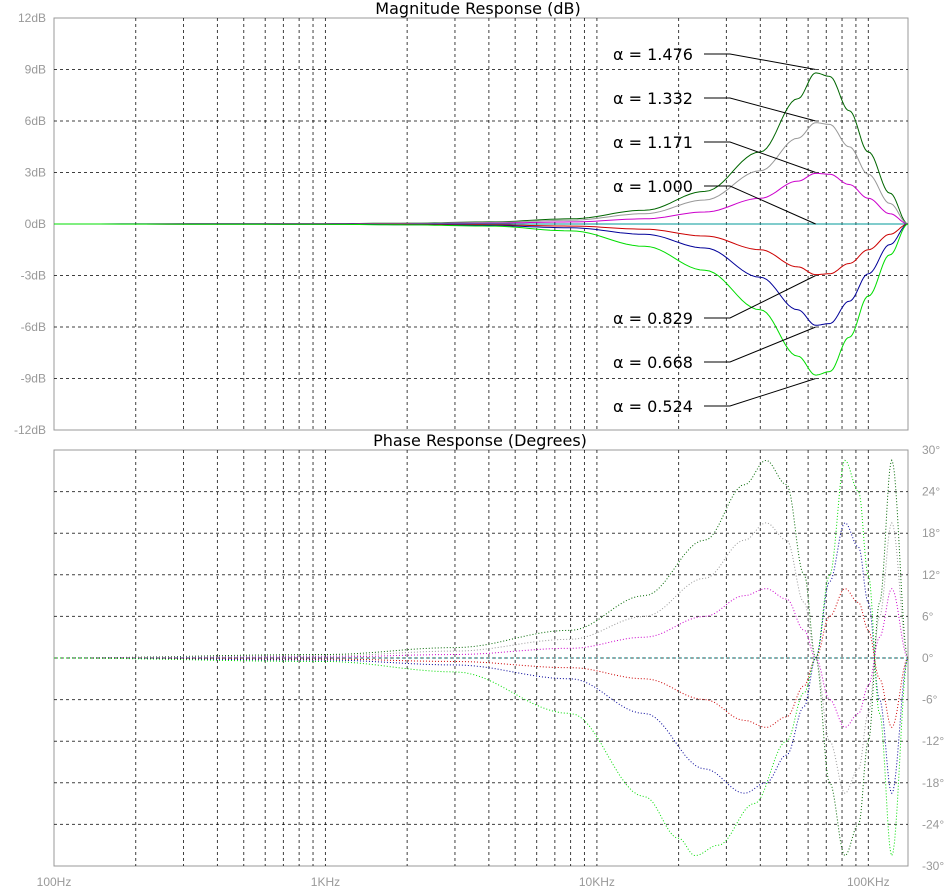 This screenshot has width=946, height=890. Describe the element at coordinates (653, 142) in the screenshot. I see `annotation-label-2: α = 1.171` at that location.